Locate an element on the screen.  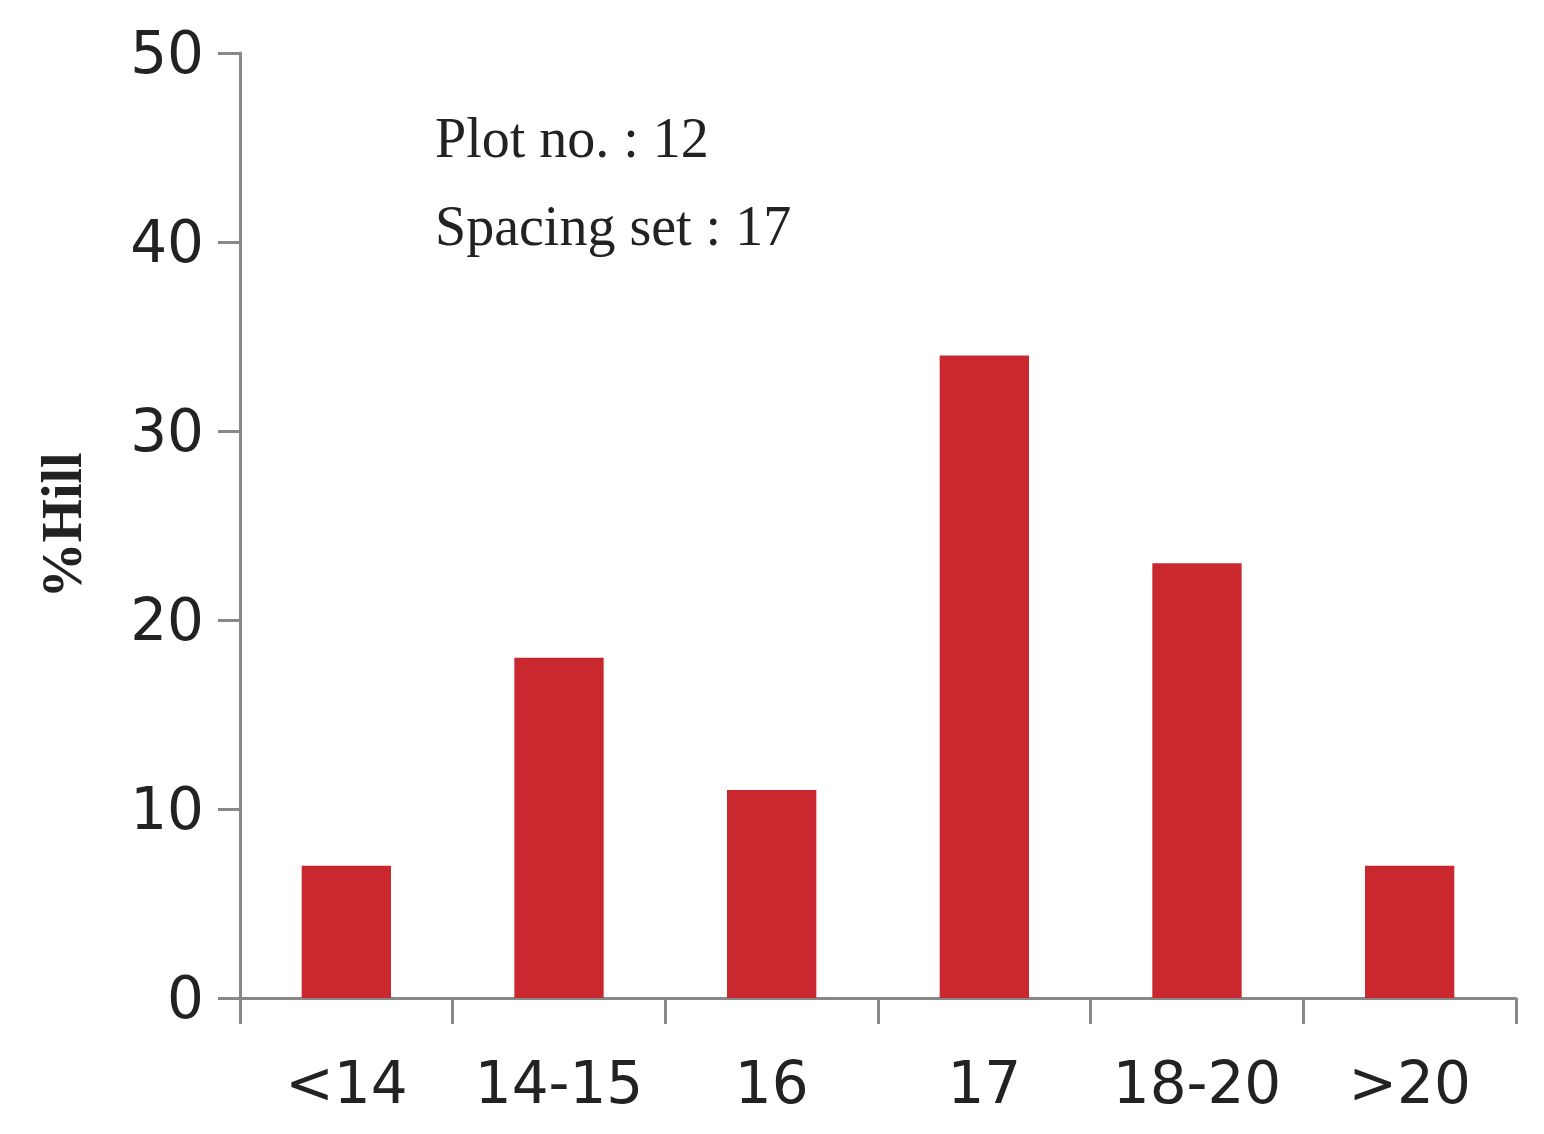
y-tick-label: 30 is located at coordinates (167, 431).